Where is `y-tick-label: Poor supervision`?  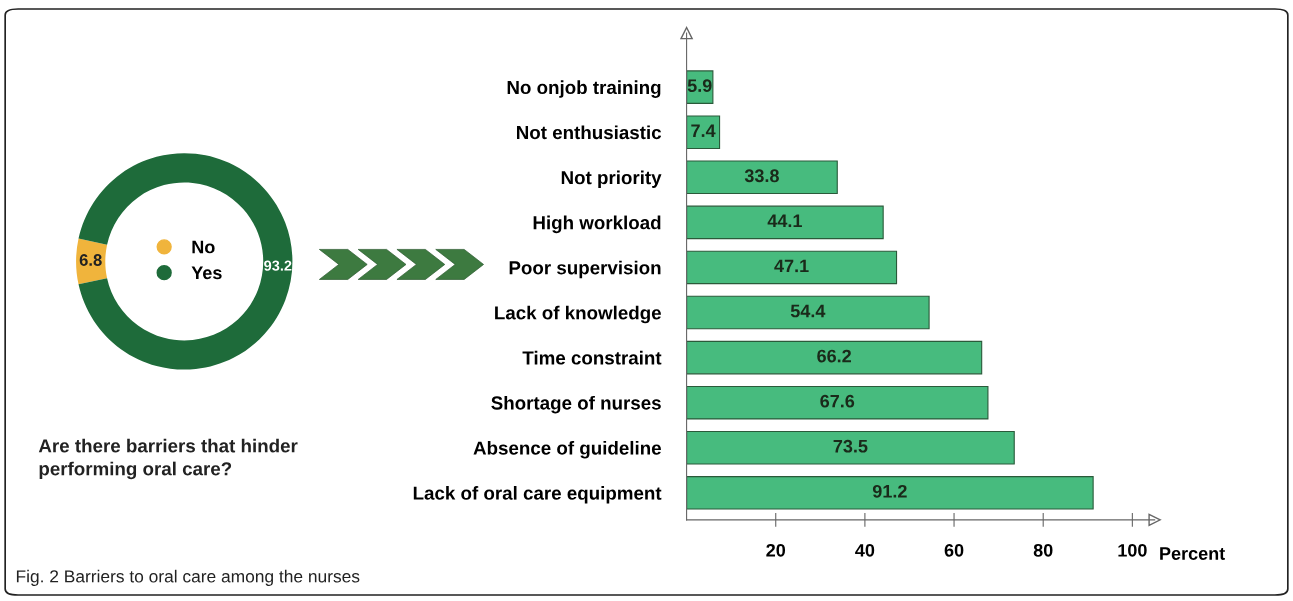
y-tick-label: Poor supervision is located at coordinates (585, 269).